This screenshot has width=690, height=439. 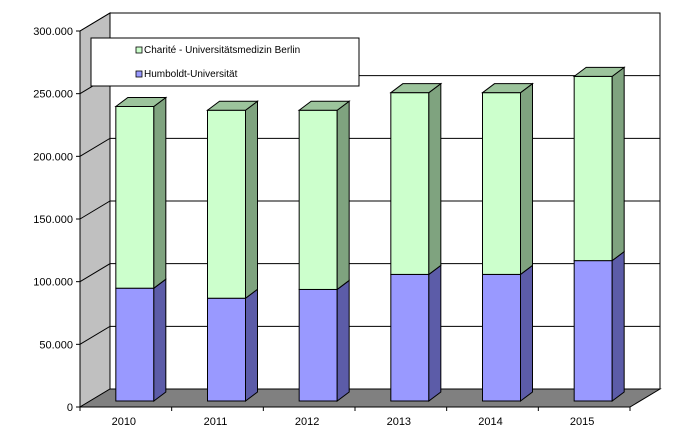 I want to click on bar-side-charit-2012, so click(x=343, y=195).